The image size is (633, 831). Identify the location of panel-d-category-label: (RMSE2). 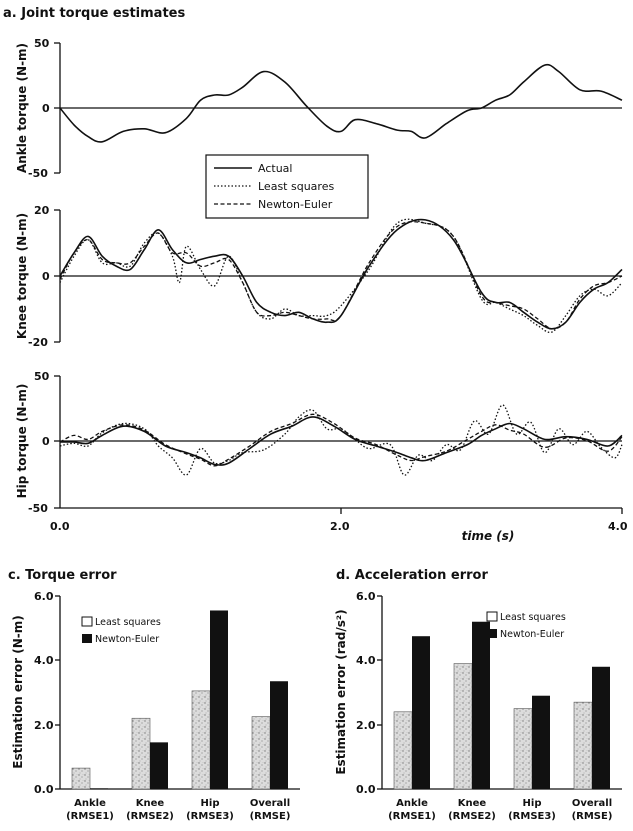
(472, 816).